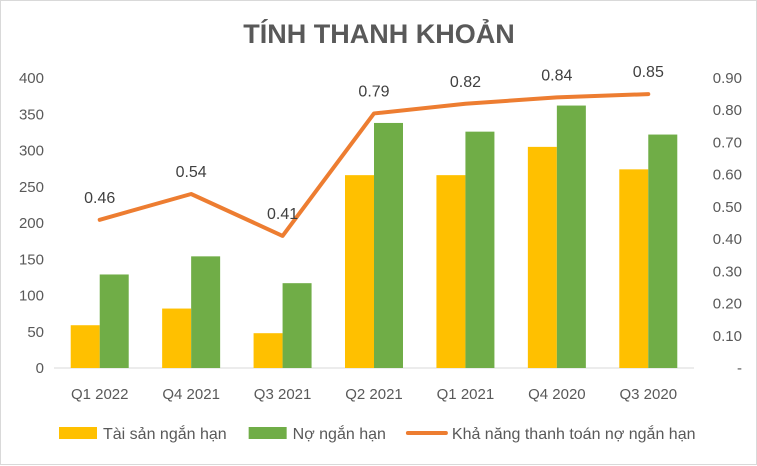 The width and height of the screenshot is (757, 466). I want to click on y-left-tick-label: 200, so click(31, 223).